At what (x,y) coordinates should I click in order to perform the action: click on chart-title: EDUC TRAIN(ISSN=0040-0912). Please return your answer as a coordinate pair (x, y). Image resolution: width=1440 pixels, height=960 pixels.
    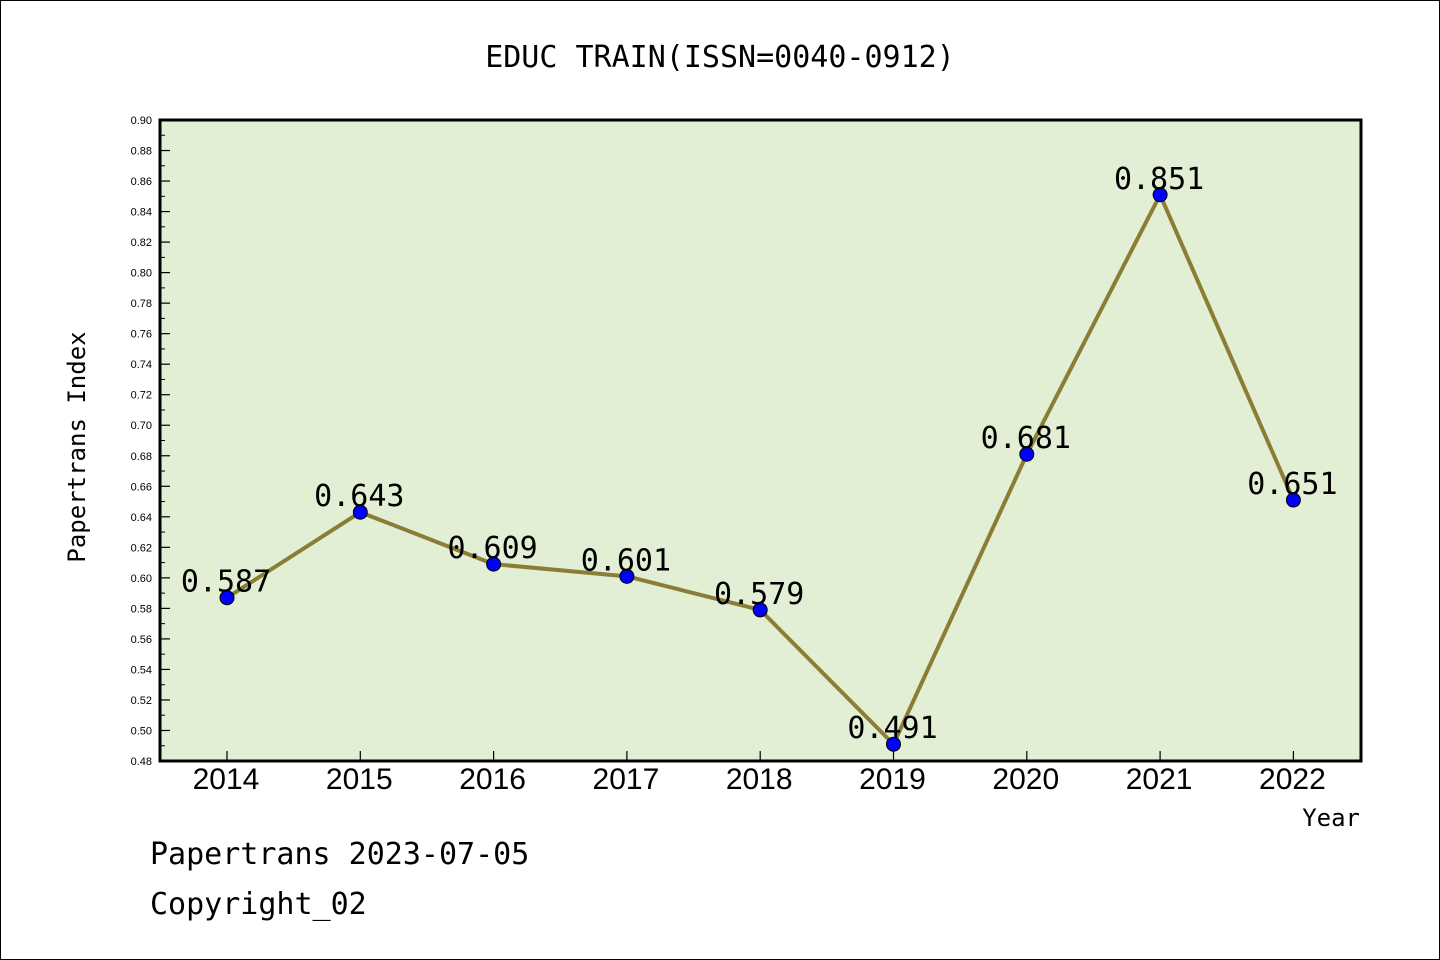
    Looking at the image, I should click on (720, 57).